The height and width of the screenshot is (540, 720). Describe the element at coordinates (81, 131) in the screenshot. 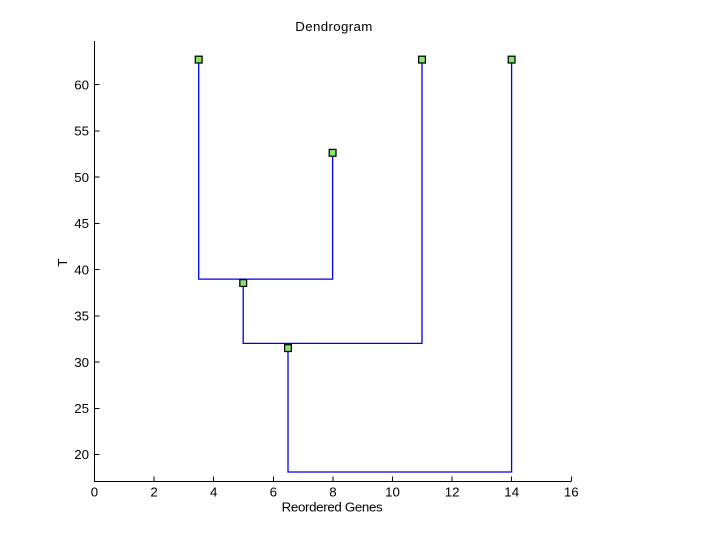

I see `svg-text: 55` at that location.